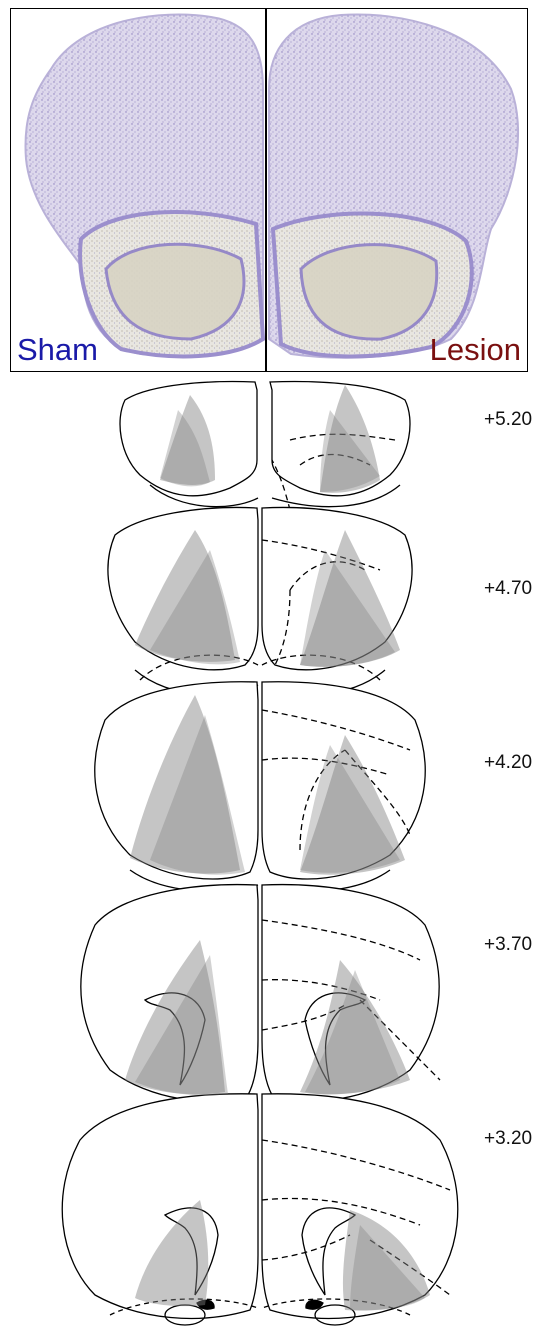 Image resolution: width=550 pixels, height=1327 pixels. Describe the element at coordinates (266, 190) in the screenshot. I see `photo-divider` at that location.